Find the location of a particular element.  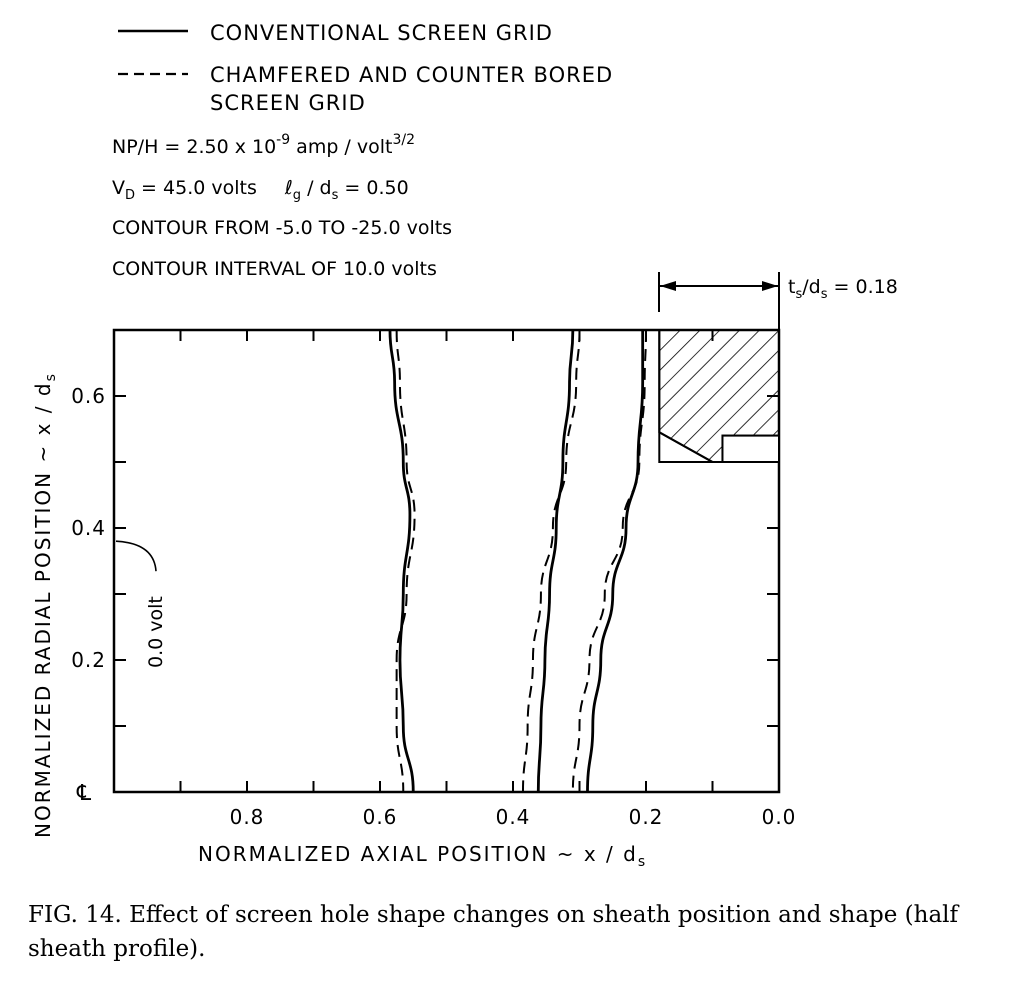

grid-chamfer-edge is located at coordinates (685, 447).